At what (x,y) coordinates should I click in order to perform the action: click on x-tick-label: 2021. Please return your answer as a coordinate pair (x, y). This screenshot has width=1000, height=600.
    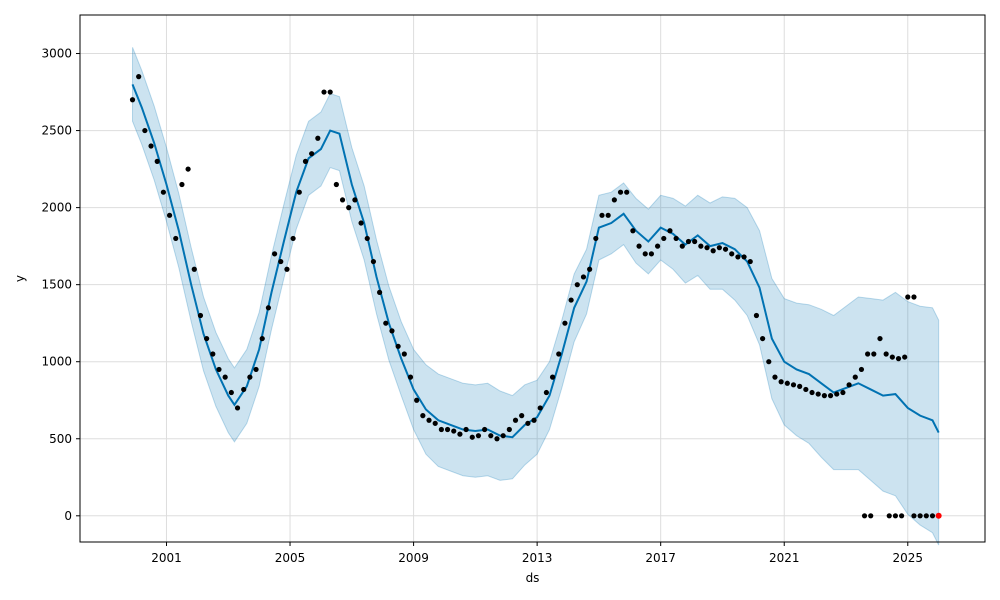
    Looking at the image, I should click on (784, 558).